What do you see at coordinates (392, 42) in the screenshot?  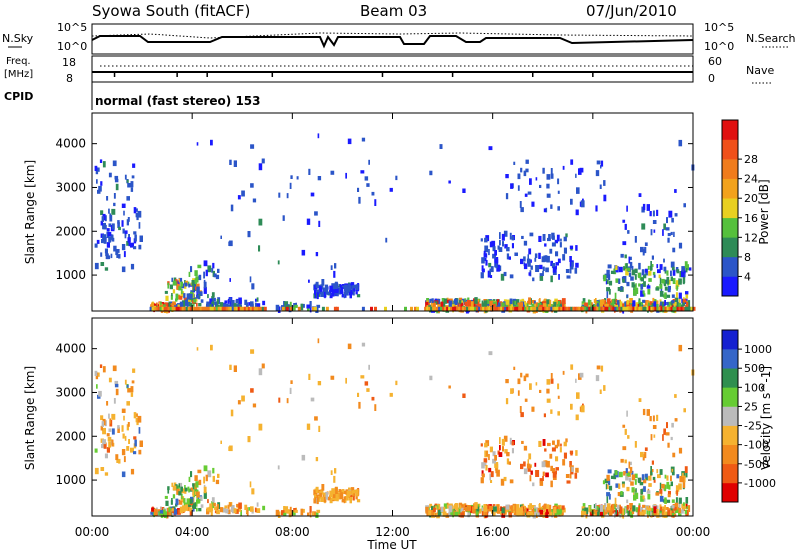 I see `nsky-series-line` at bounding box center [392, 42].